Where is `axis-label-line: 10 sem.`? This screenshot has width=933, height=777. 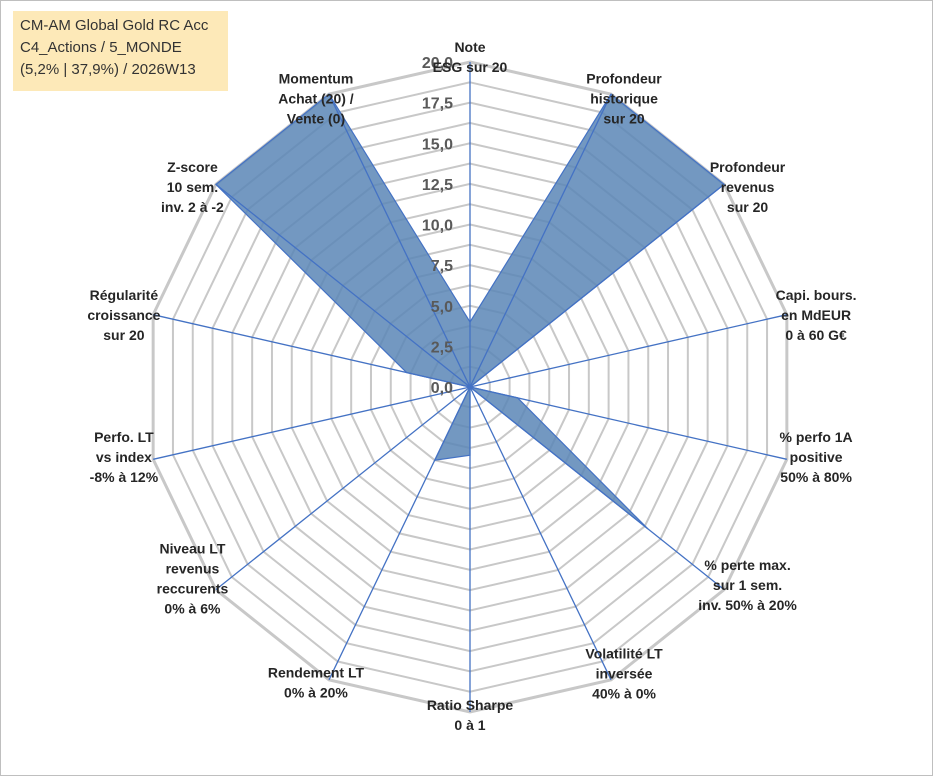
axis-label-line: 10 sem. is located at coordinates (192, 187).